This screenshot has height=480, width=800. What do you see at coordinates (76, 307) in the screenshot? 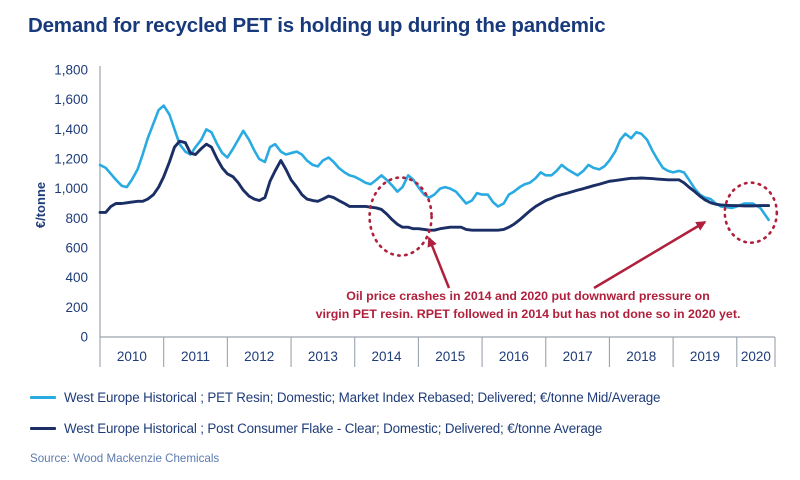
I see `y-tick-200: 200` at bounding box center [76, 307].